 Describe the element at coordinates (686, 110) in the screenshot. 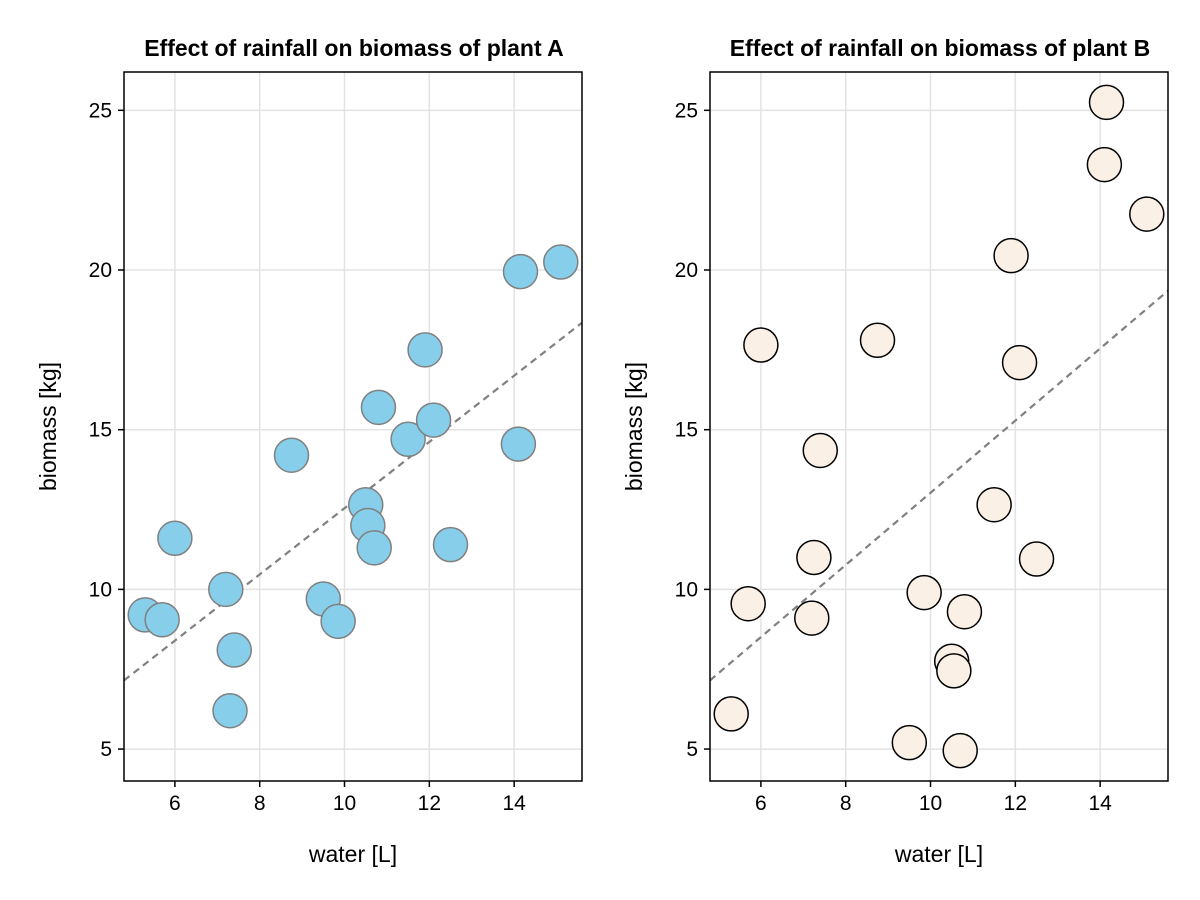

I see `plant-b-y-tick-label: 25` at that location.